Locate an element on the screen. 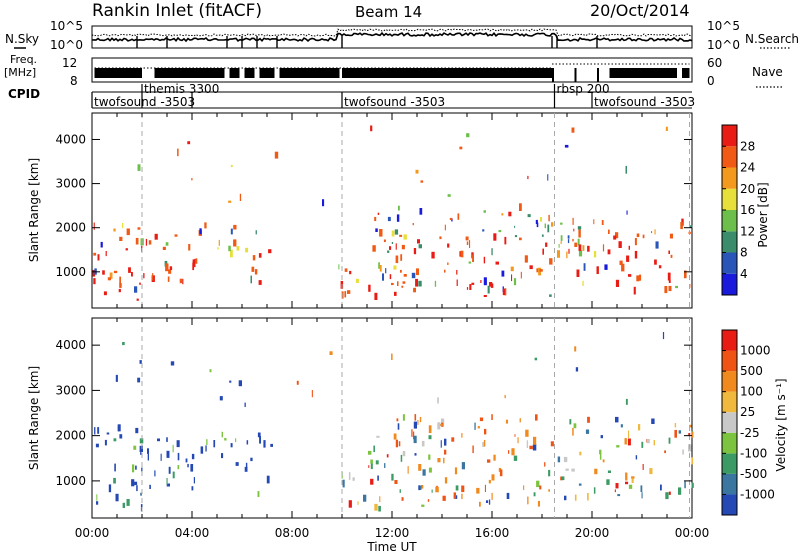 Image resolution: width=800 pixels, height=558 pixels. freq-tick is located at coordinates (598, 75).